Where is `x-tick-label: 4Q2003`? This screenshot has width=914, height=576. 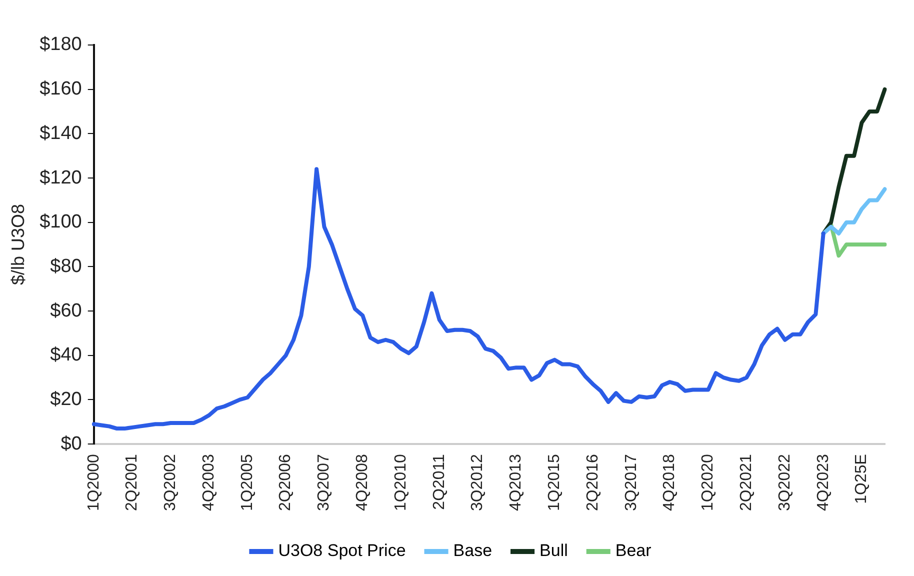
x-tick-label: 4Q2003 is located at coordinates (209, 482).